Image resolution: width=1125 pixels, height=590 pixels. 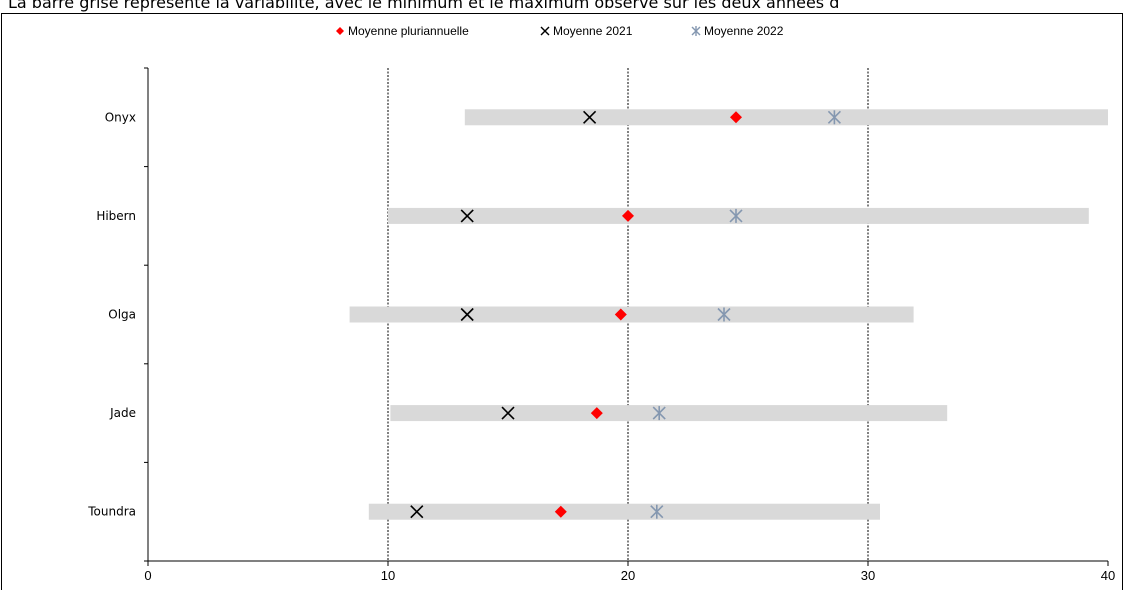 What do you see at coordinates (388, 575) in the screenshot?
I see `x-tick-label-10: 10` at bounding box center [388, 575].